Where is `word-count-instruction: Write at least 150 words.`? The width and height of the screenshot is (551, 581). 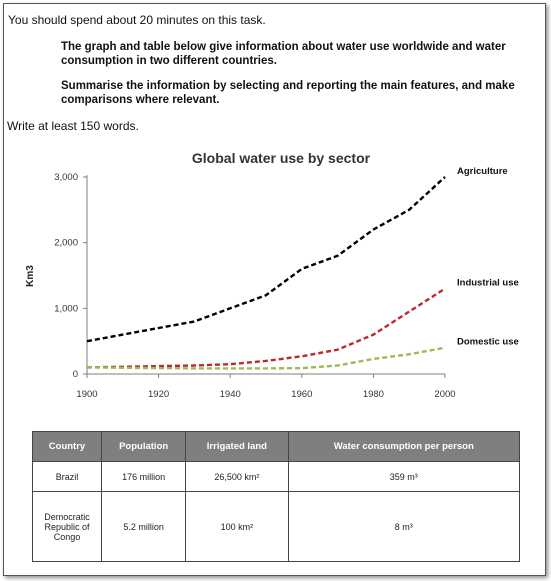 word-count-instruction: Write at least 150 words. is located at coordinates (73, 126).